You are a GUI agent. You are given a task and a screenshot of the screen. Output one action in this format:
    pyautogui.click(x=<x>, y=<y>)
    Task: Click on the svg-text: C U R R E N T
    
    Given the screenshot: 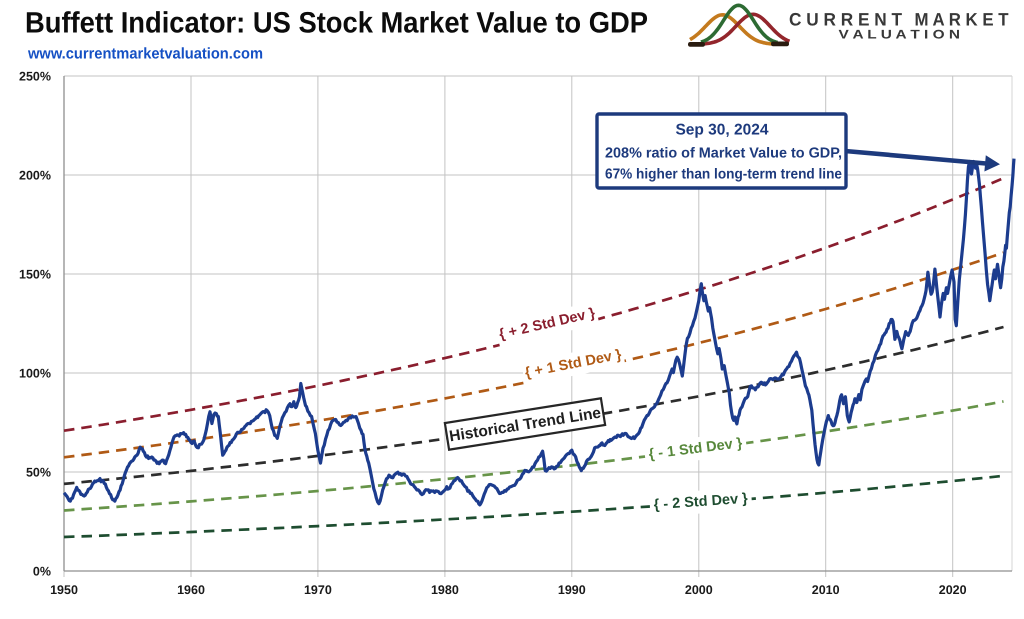 What is the action you would take?
    pyautogui.click(x=845, y=19)
    